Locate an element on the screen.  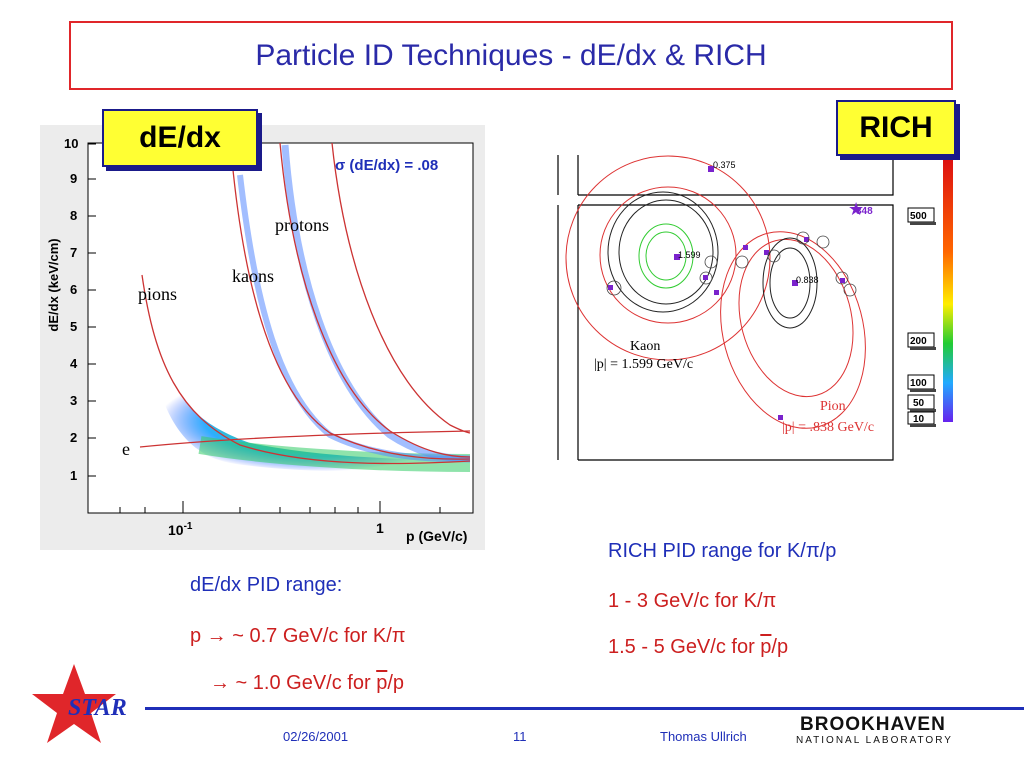
scale-50: 50 is located at coordinates (919, 403).